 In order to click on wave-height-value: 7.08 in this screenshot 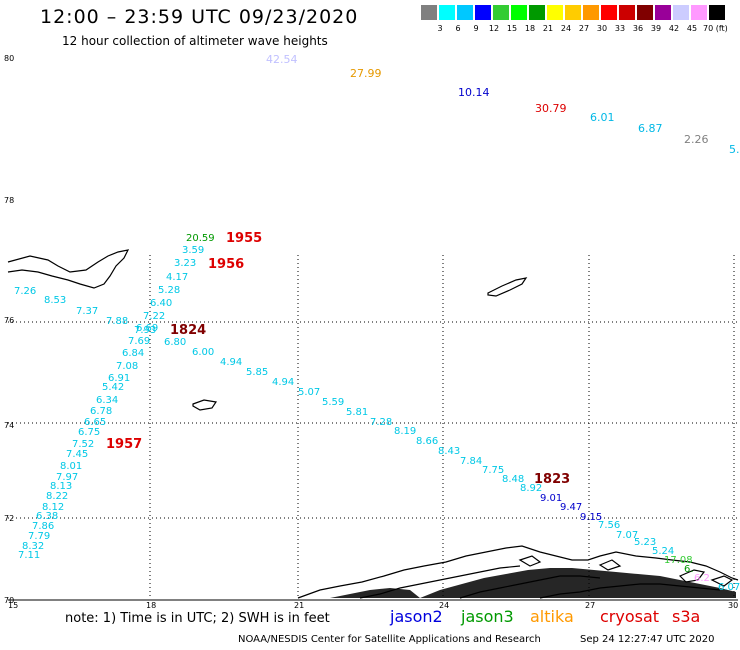, I will do `click(127, 366)`.